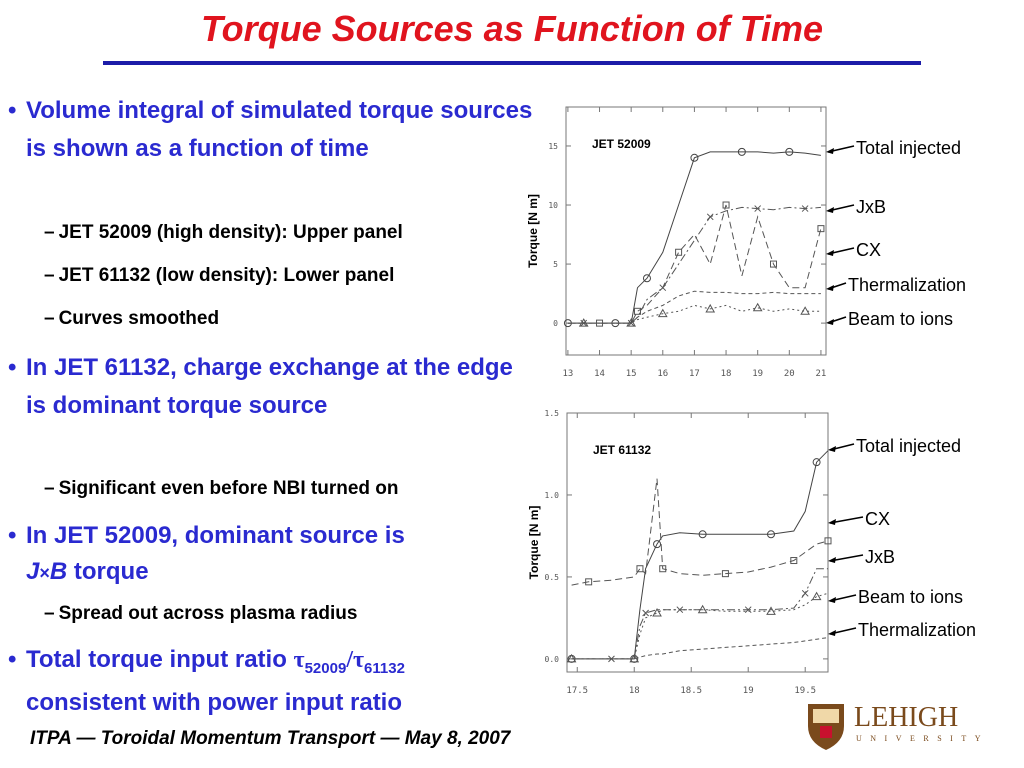  I want to click on x-tick-label: 14, so click(599, 374).